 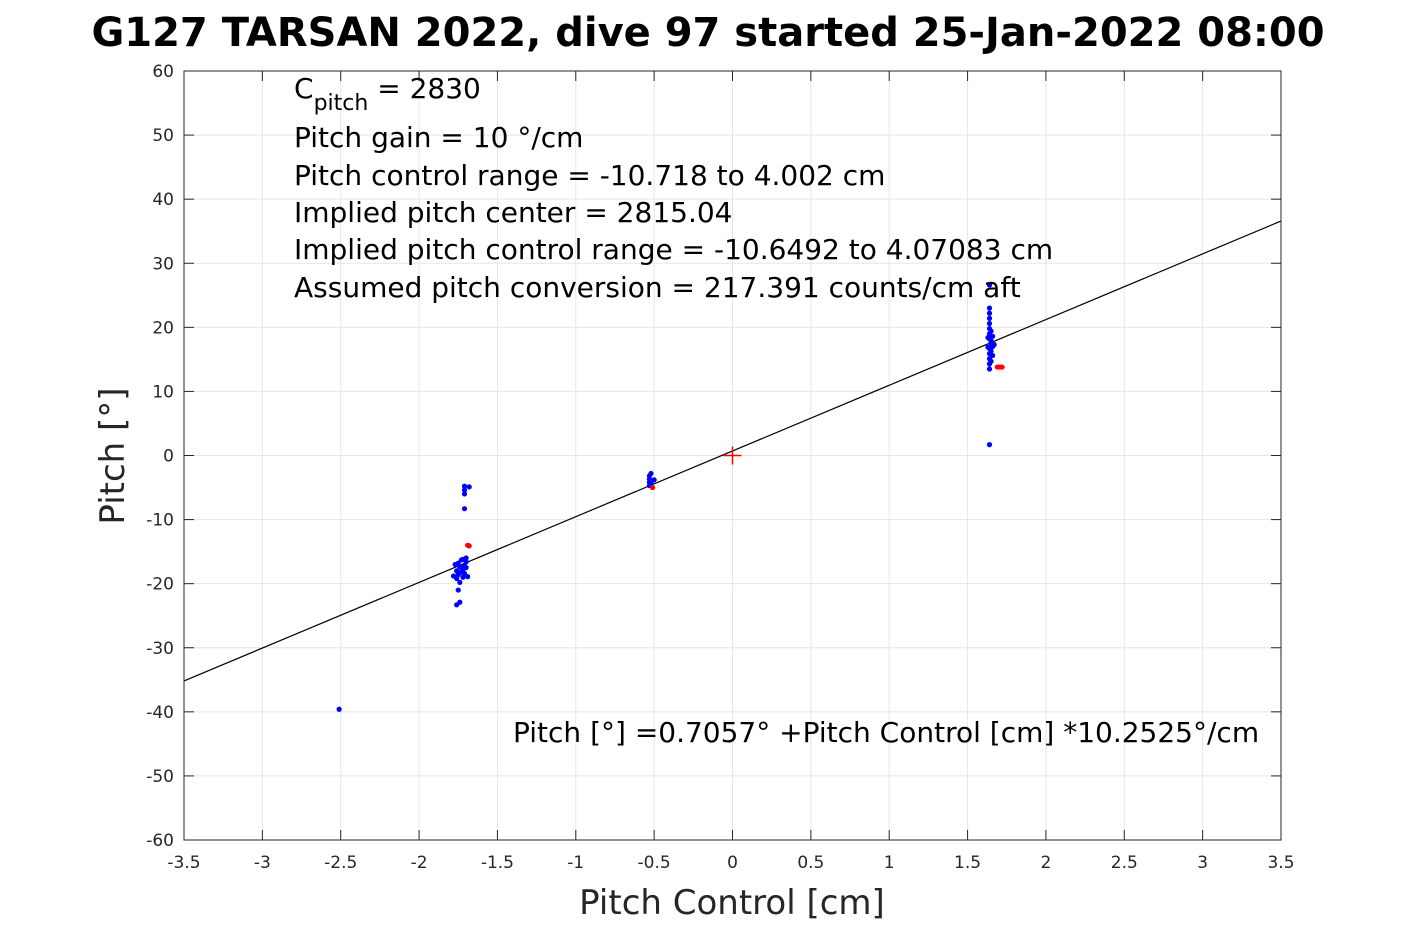 I want to click on x-tick-label: -1.5, so click(x=497, y=863).